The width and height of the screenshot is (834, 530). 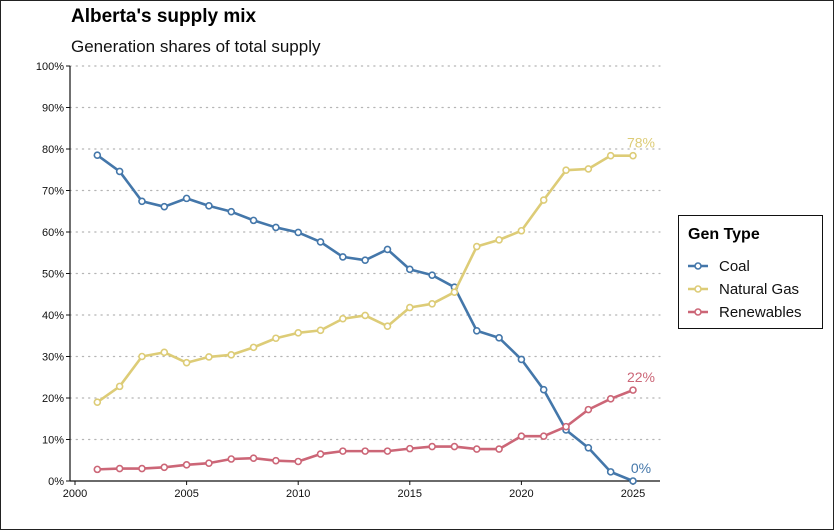 I want to click on legend-label-coal: Coal, so click(x=734, y=266).